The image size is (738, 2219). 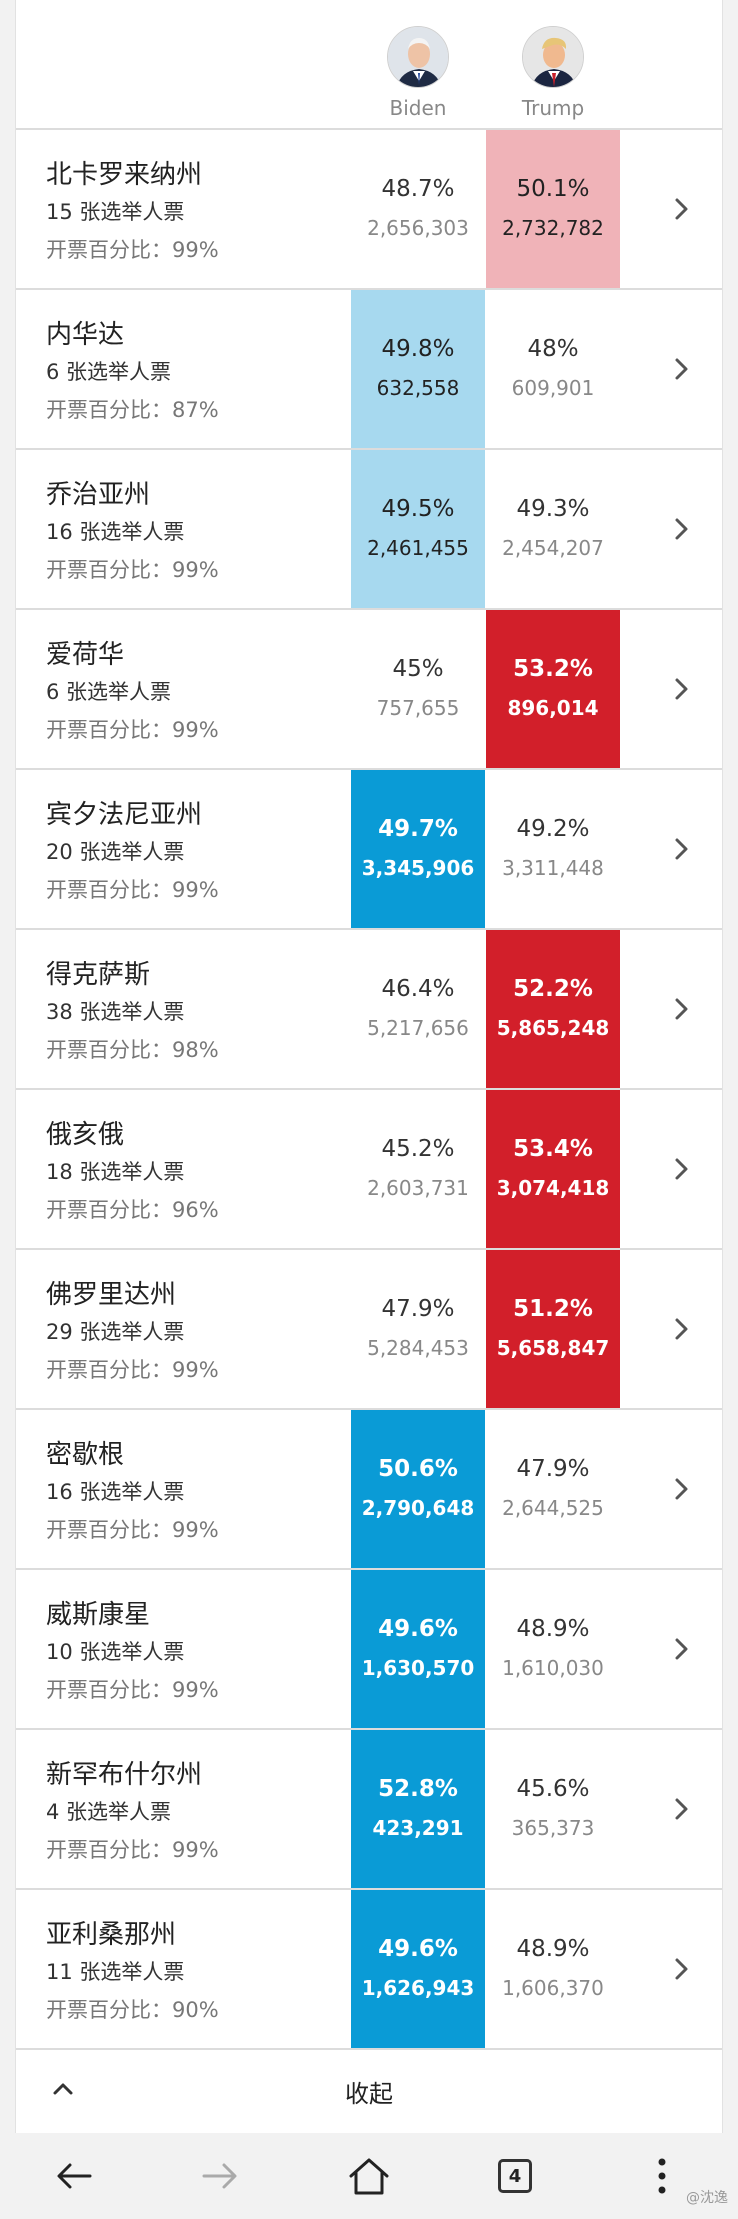 What do you see at coordinates (132, 1210) in the screenshot?
I see `reporting-percent: 开票百分比：96%` at bounding box center [132, 1210].